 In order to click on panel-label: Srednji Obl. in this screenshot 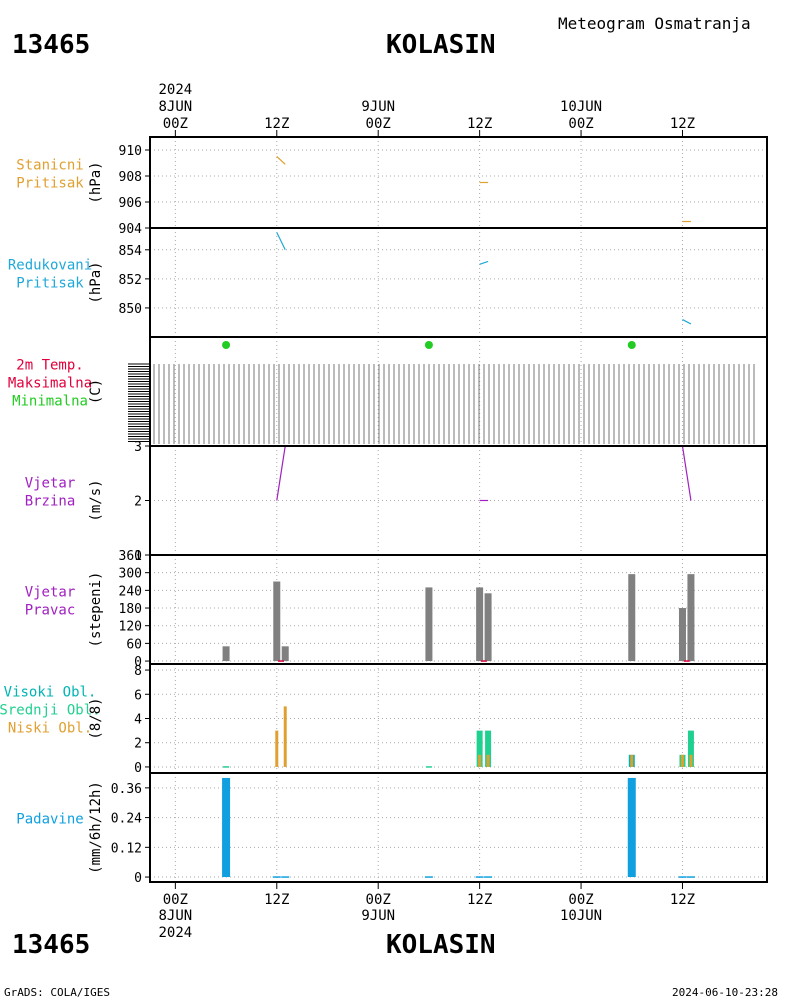, I will do `click(50, 711)`.